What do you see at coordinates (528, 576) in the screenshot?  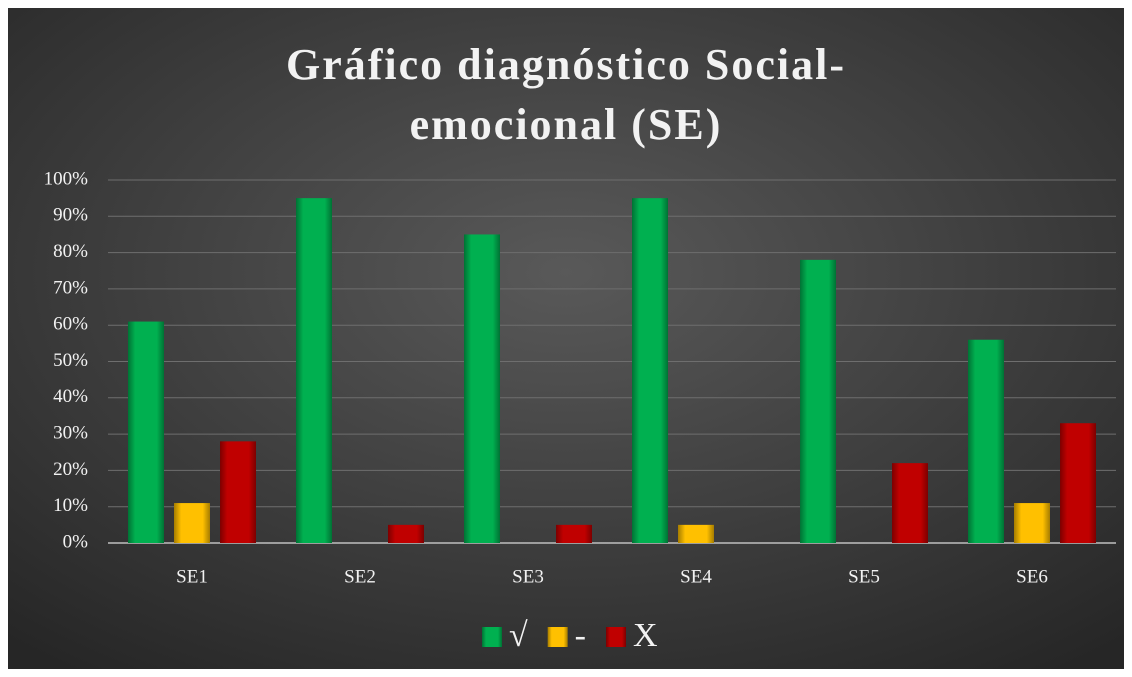 I see `x-tick-label: SE3` at bounding box center [528, 576].